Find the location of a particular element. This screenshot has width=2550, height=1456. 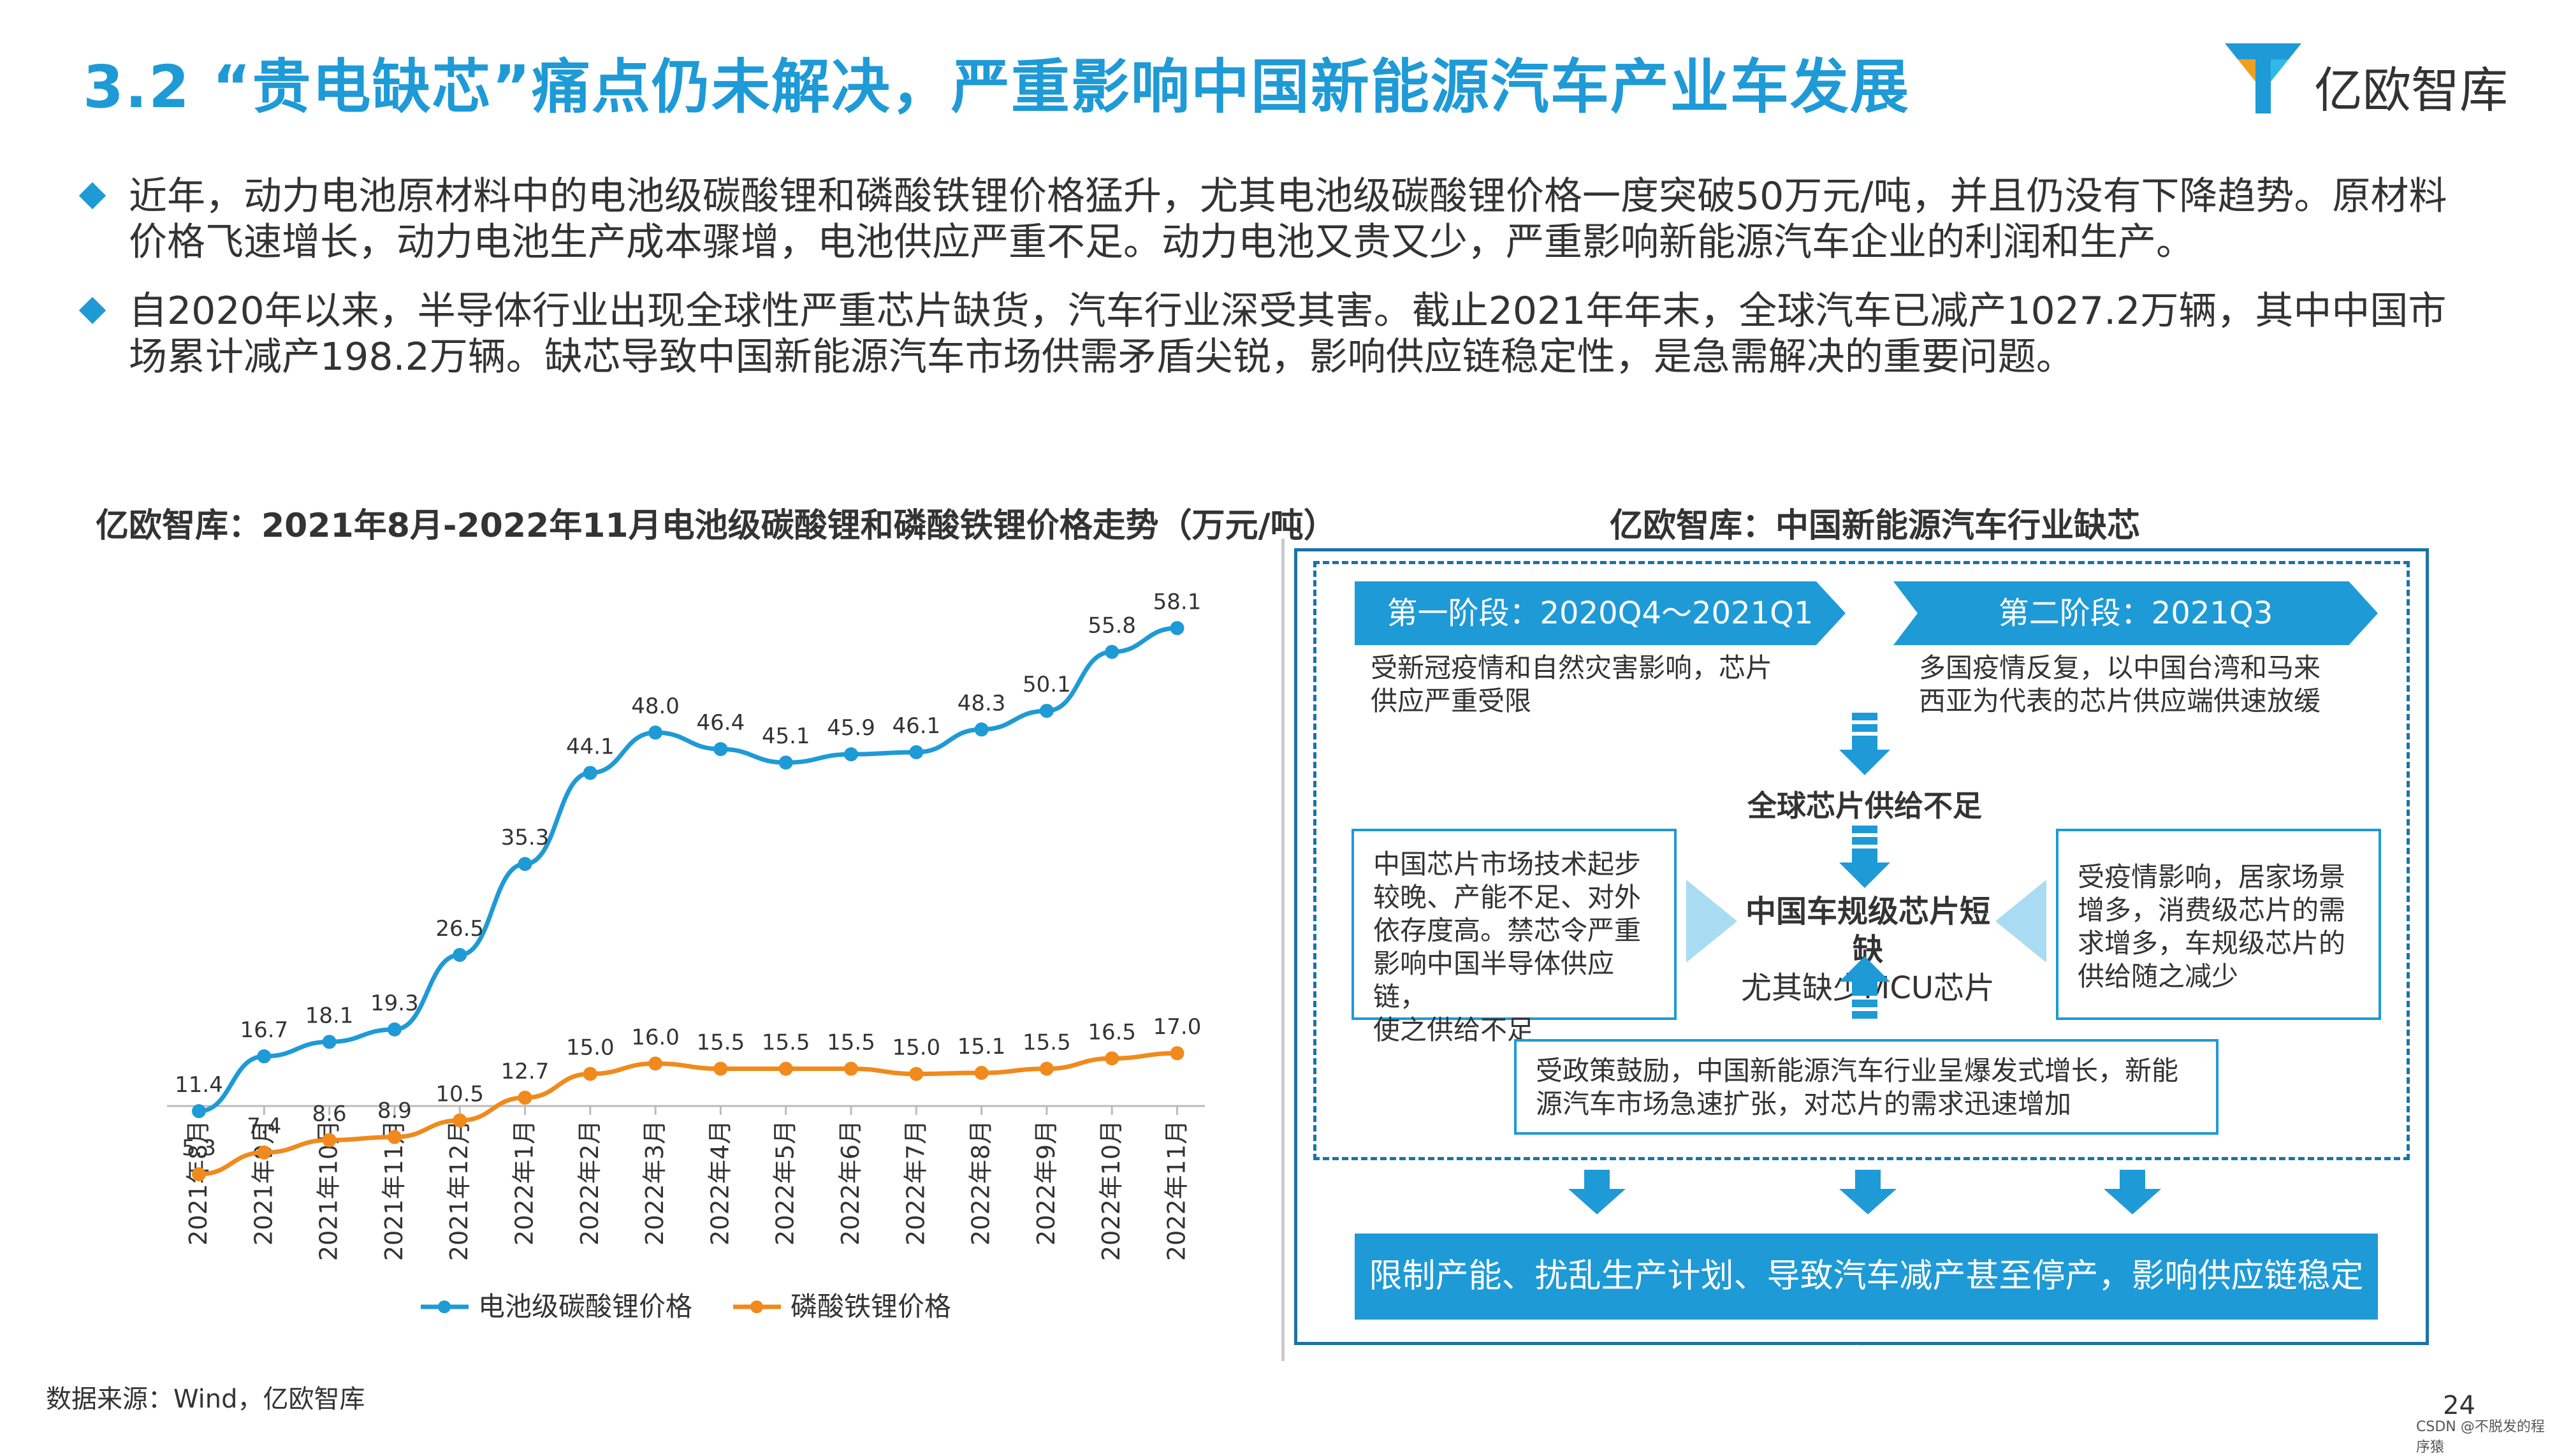

data-label: 12.7 is located at coordinates (525, 1071).